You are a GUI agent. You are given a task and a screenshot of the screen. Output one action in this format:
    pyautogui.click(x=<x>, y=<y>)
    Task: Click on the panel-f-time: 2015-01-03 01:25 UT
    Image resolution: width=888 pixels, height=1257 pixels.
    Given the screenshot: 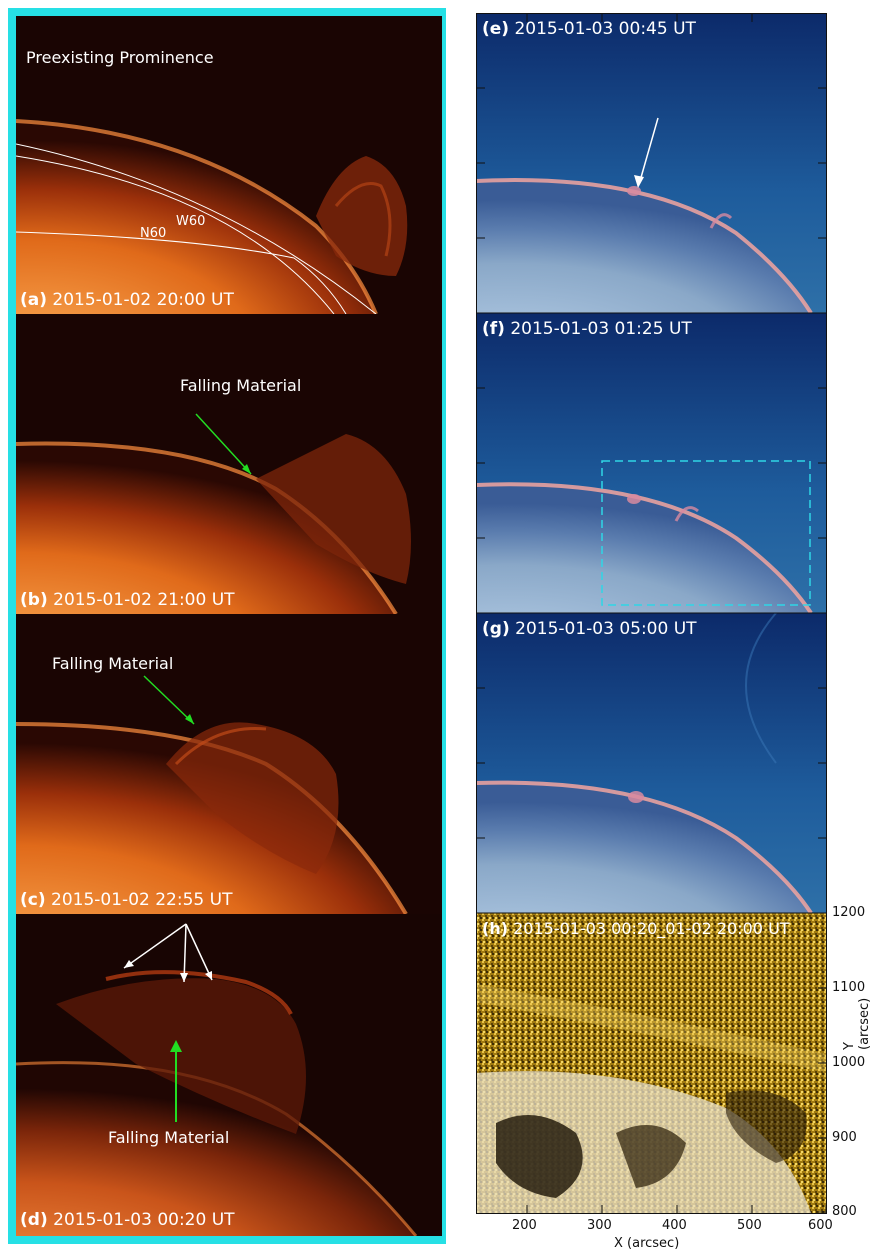 What is the action you would take?
    pyautogui.click(x=601, y=329)
    